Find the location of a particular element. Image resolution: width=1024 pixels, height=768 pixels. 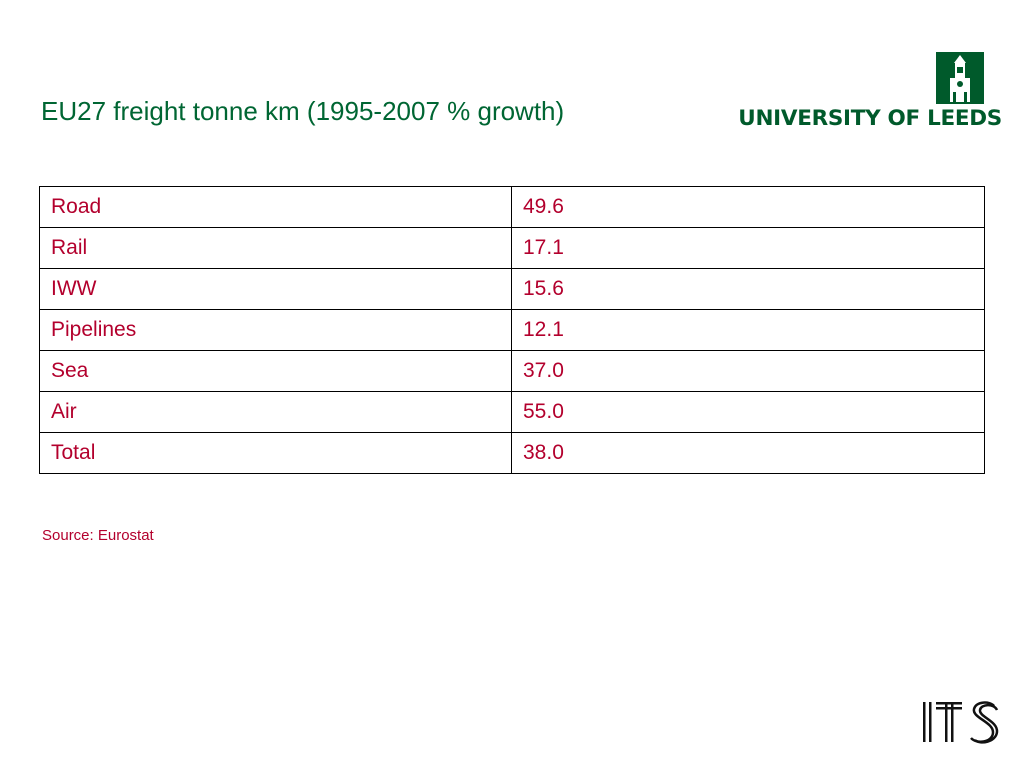

mode-cell: Sea is located at coordinates (275, 371).